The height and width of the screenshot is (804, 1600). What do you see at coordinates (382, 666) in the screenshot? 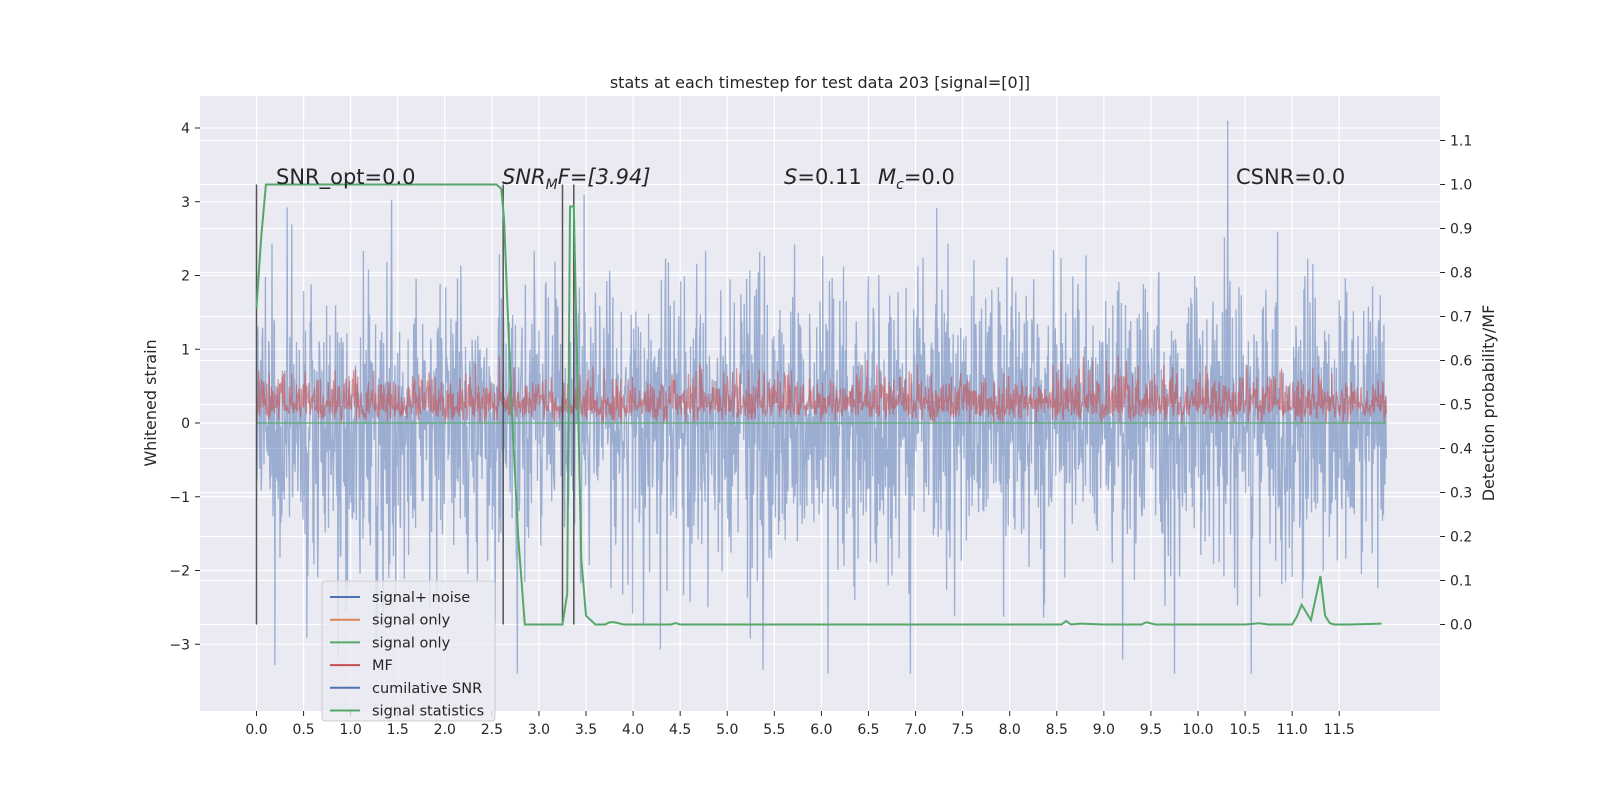
I see `legend-label: MF` at bounding box center [382, 666].